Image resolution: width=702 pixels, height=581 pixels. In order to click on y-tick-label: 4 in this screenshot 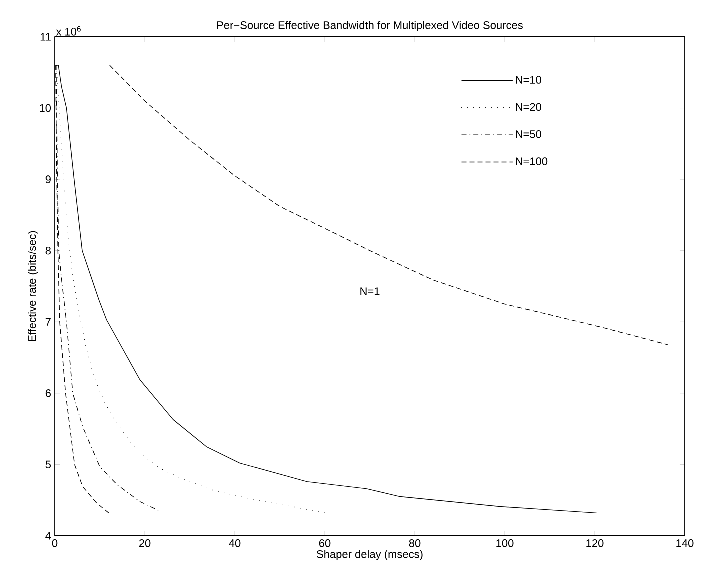, I will do `click(49, 536)`.